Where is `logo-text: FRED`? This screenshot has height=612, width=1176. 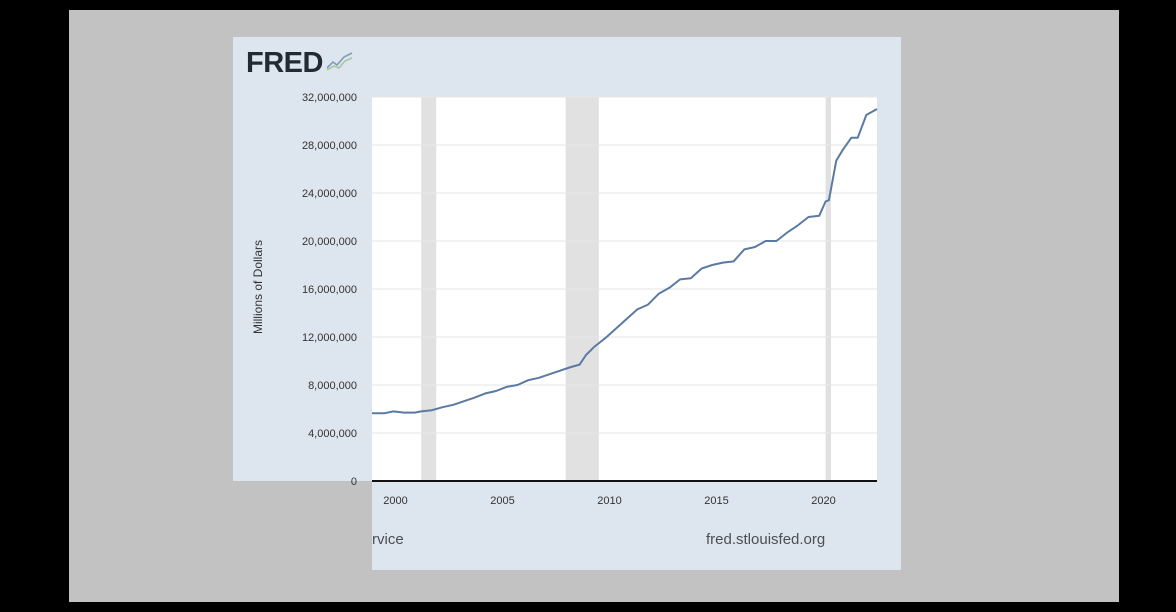 logo-text: FRED is located at coordinates (284, 62).